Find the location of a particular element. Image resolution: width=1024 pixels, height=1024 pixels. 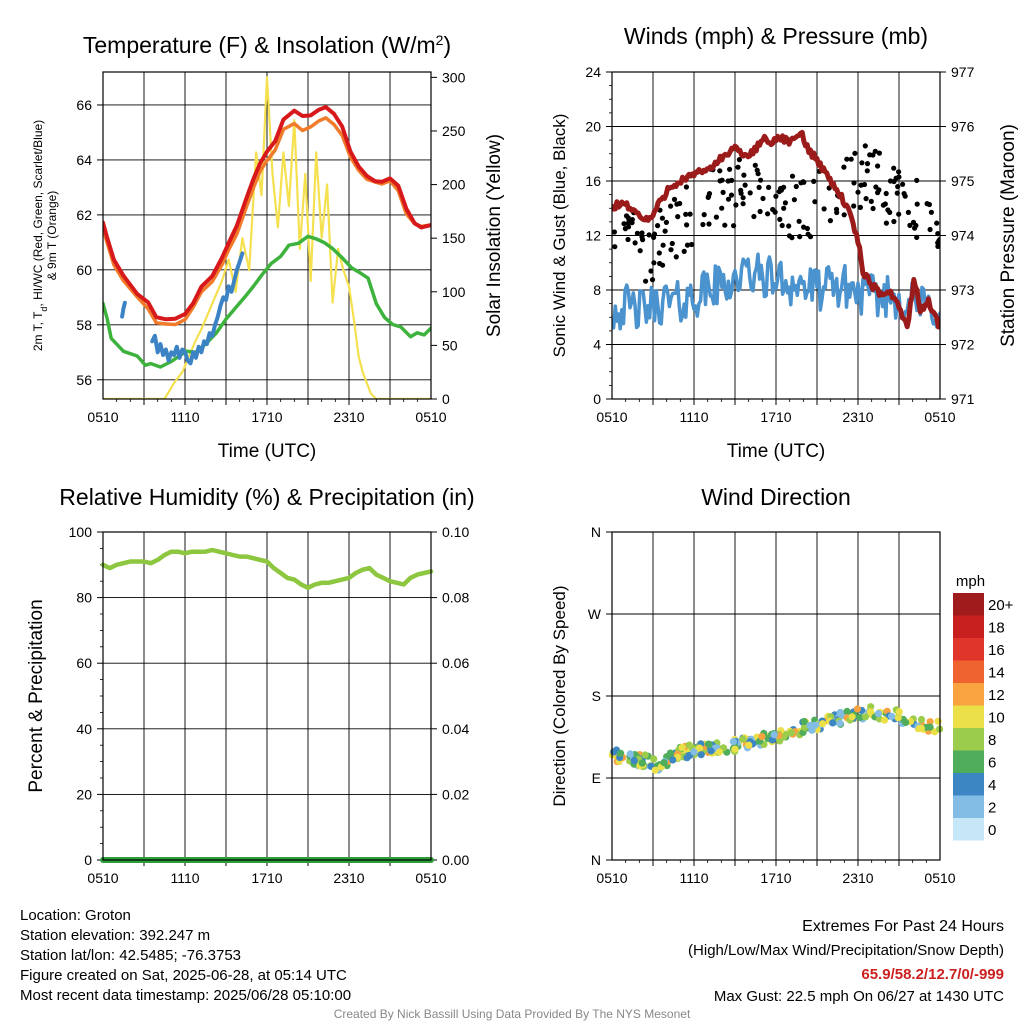

chart-title: Wind Direction is located at coordinates (776, 497).